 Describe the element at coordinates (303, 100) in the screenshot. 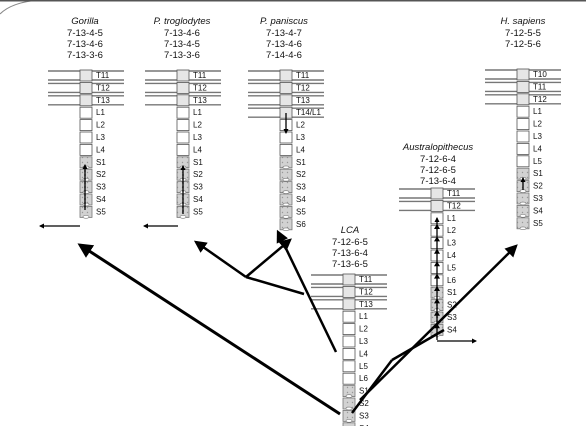

I see `vertebra-label: T13` at that location.